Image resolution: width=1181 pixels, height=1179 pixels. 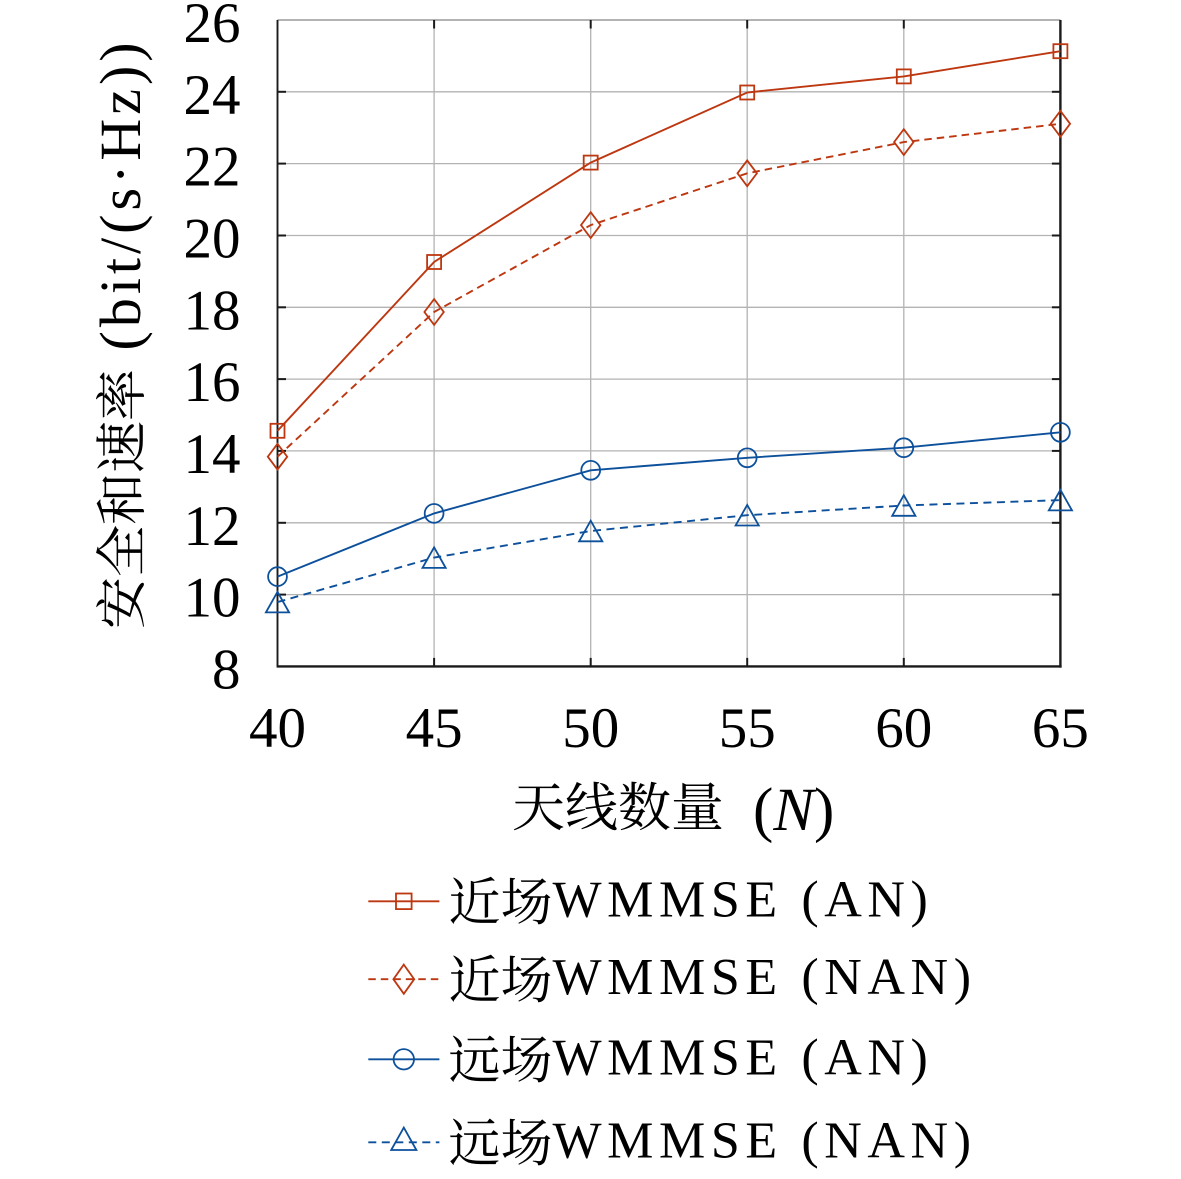 What do you see at coordinates (212, 382) in the screenshot?
I see `svg-text: 16` at bounding box center [212, 382].